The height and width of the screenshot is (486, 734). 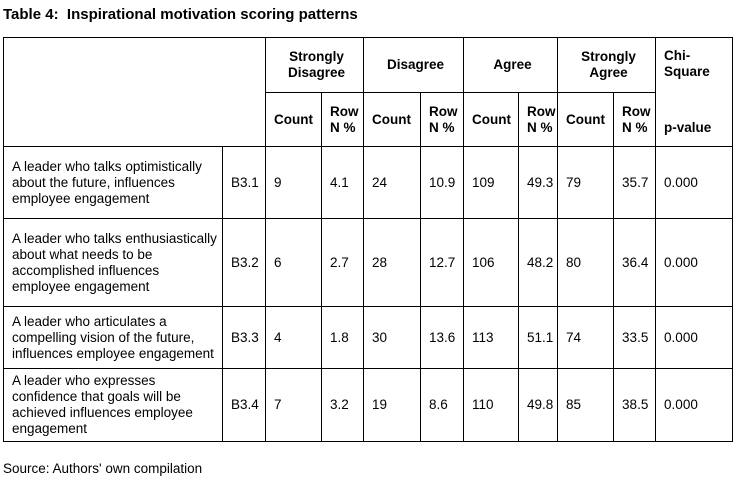 What do you see at coordinates (635, 262) in the screenshot?
I see `rowpct-cell: 36.4` at bounding box center [635, 262].